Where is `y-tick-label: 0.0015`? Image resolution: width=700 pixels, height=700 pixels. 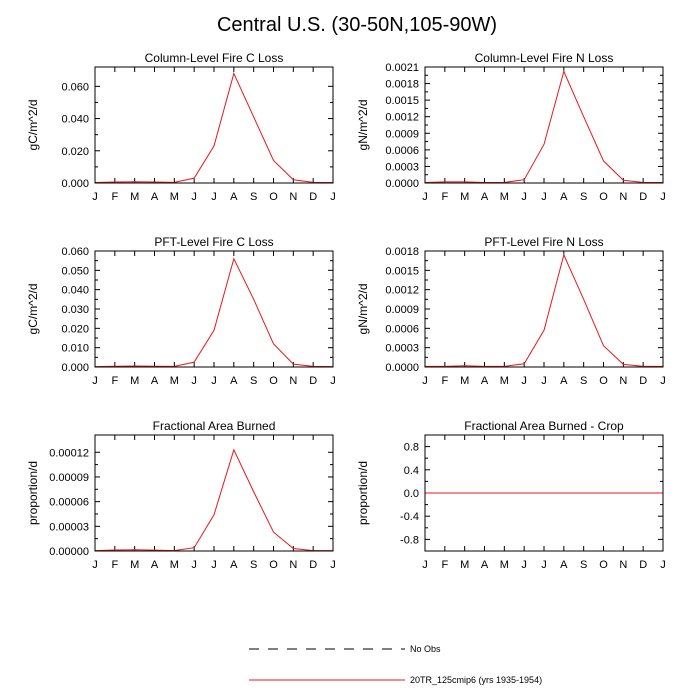
y-tick-label: 0.0015 is located at coordinates (402, 101).